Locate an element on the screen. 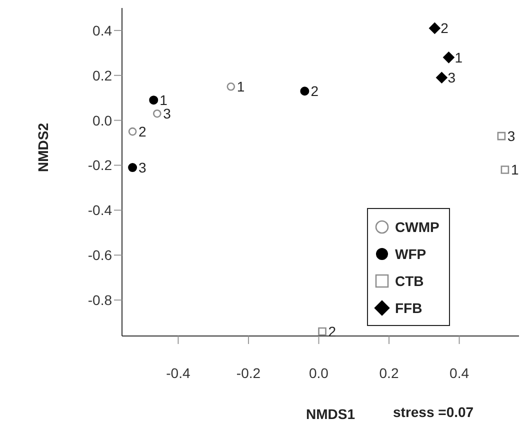 The height and width of the screenshot is (426, 521). x-tick-label: 0.0 is located at coordinates (319, 372).